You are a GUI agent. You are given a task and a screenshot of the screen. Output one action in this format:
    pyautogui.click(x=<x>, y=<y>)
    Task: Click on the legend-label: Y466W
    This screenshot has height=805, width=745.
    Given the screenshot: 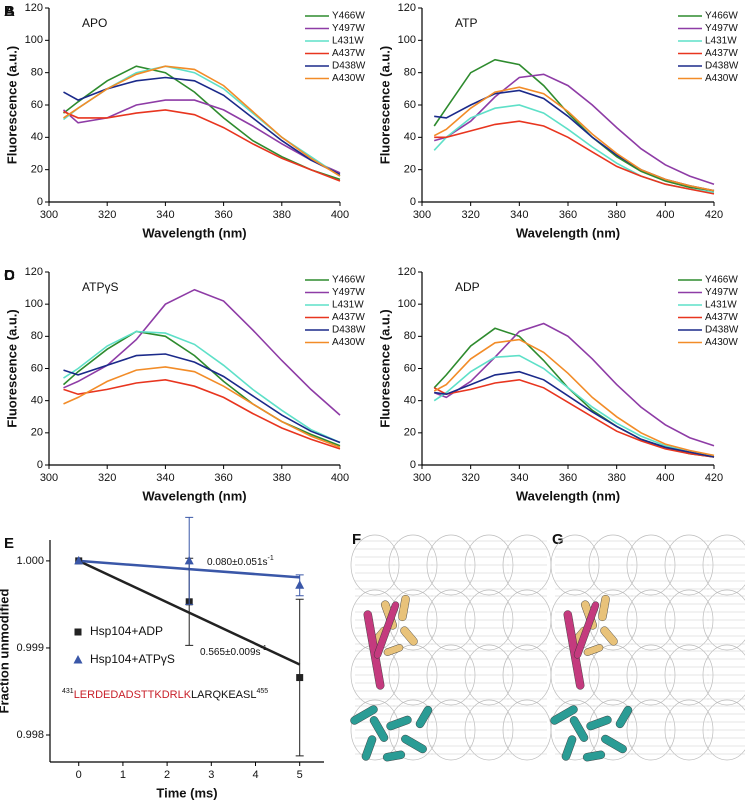 What is the action you would take?
    pyautogui.click(x=348, y=16)
    